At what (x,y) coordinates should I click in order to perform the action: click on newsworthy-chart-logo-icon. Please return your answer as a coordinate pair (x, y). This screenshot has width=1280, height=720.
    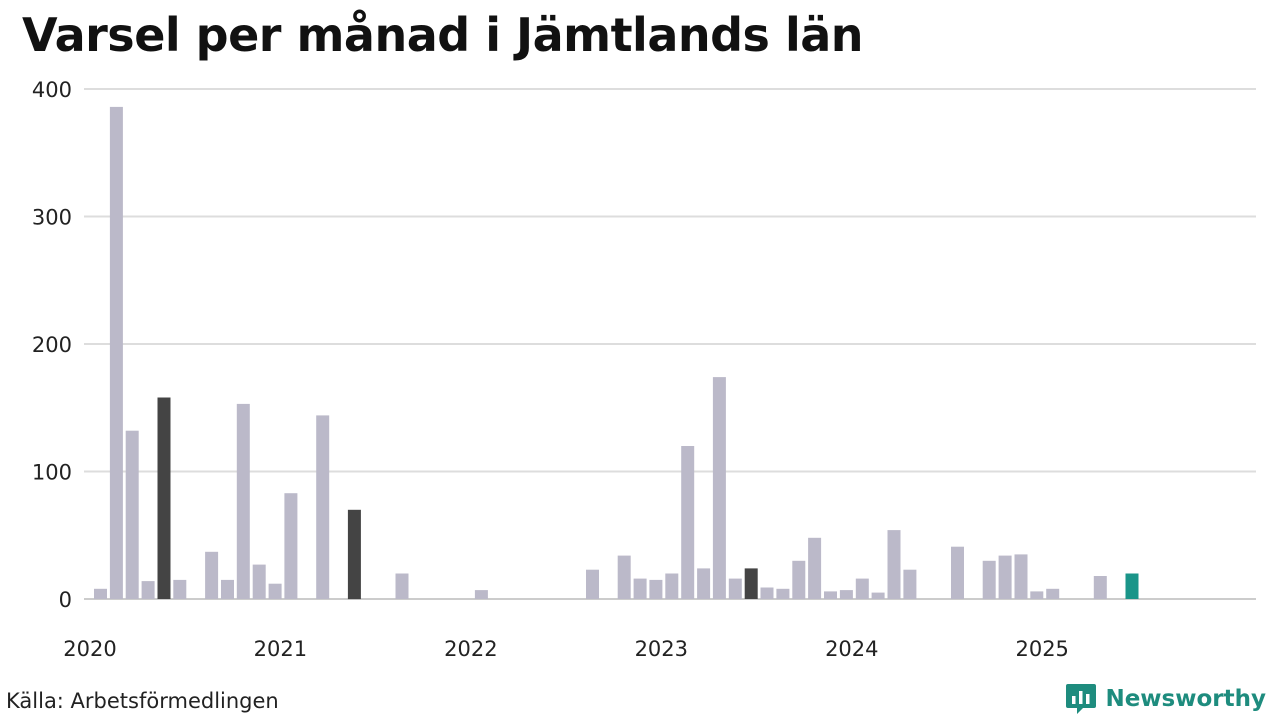
    Looking at the image, I should click on (1081, 699).